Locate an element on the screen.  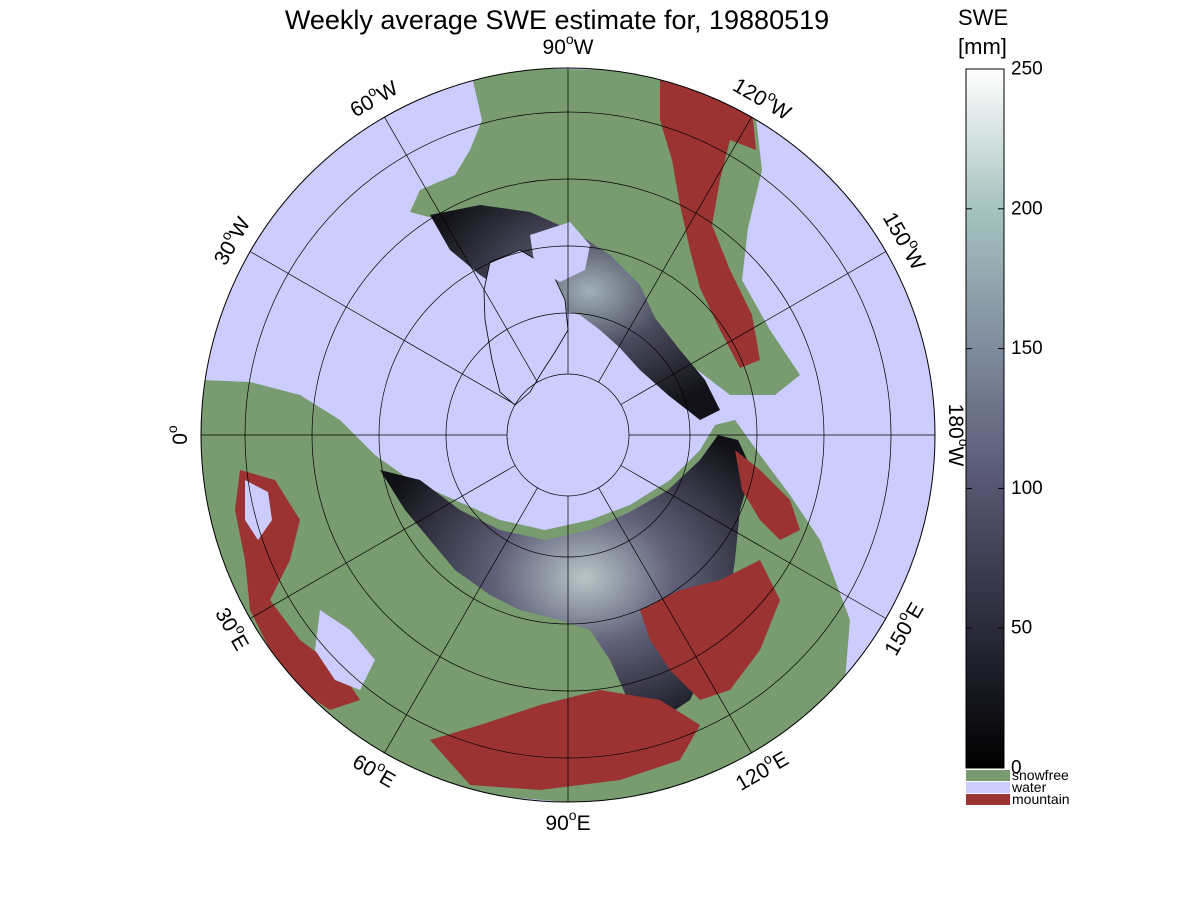
category-label: mountain is located at coordinates (1041, 799).